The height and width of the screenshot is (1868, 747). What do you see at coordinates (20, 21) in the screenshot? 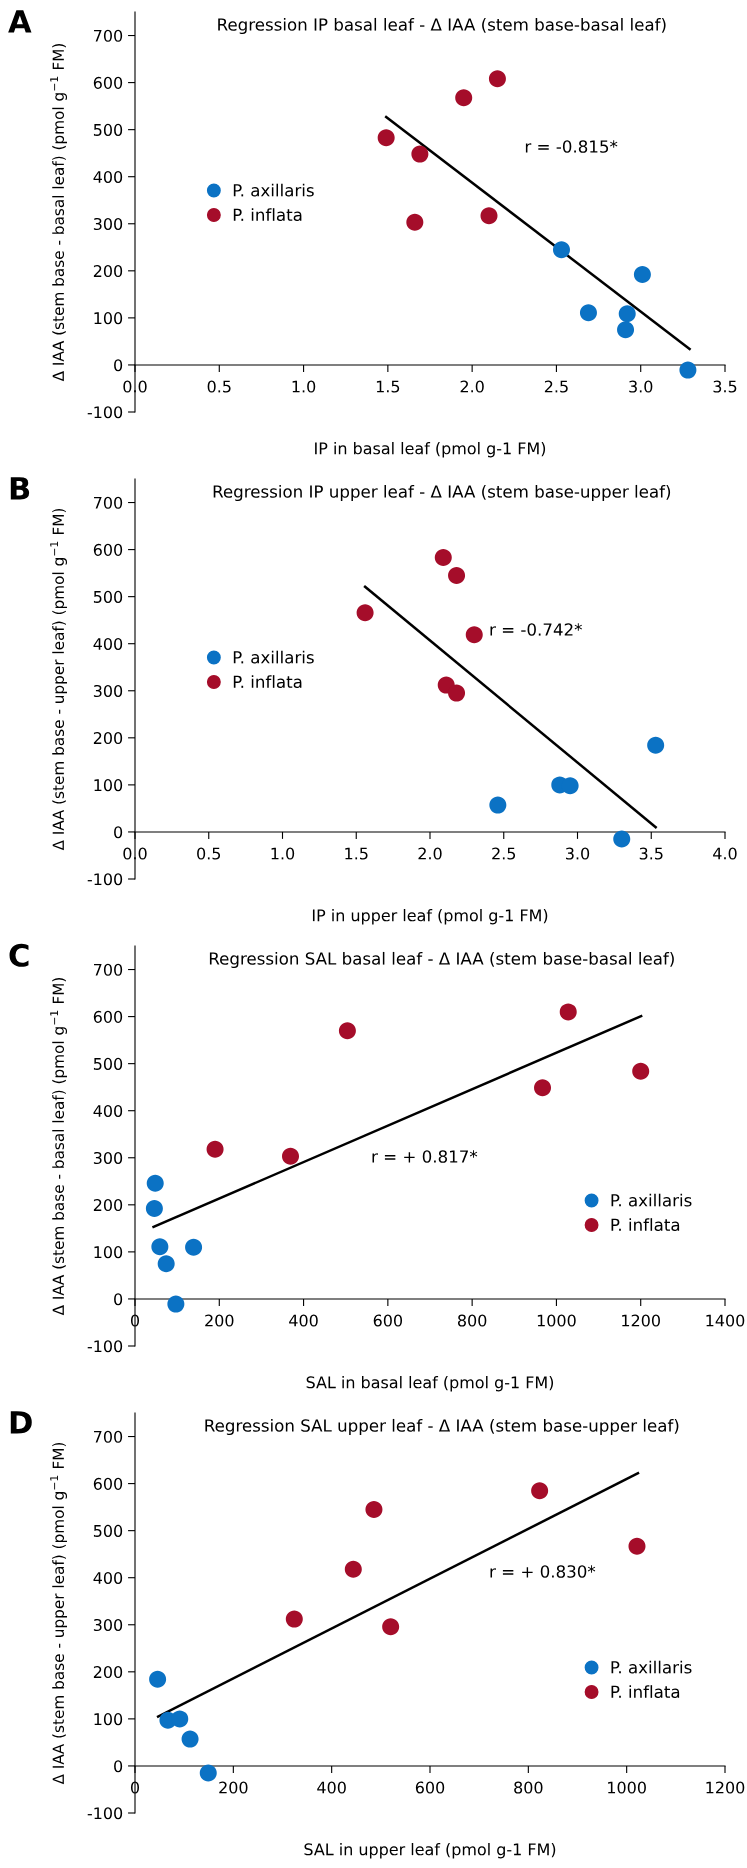
I see `text: A` at bounding box center [20, 21].